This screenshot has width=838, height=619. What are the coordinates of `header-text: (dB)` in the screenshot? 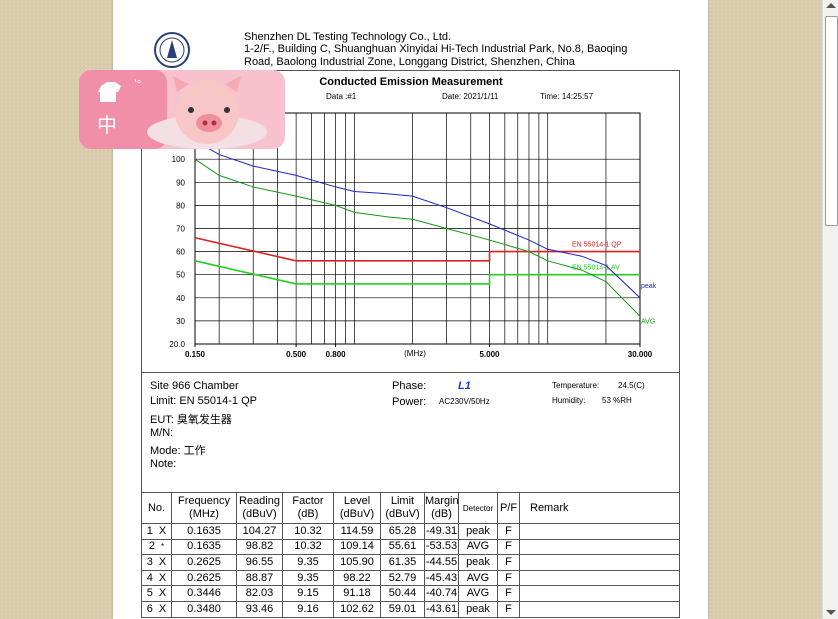 It's located at (441, 514).